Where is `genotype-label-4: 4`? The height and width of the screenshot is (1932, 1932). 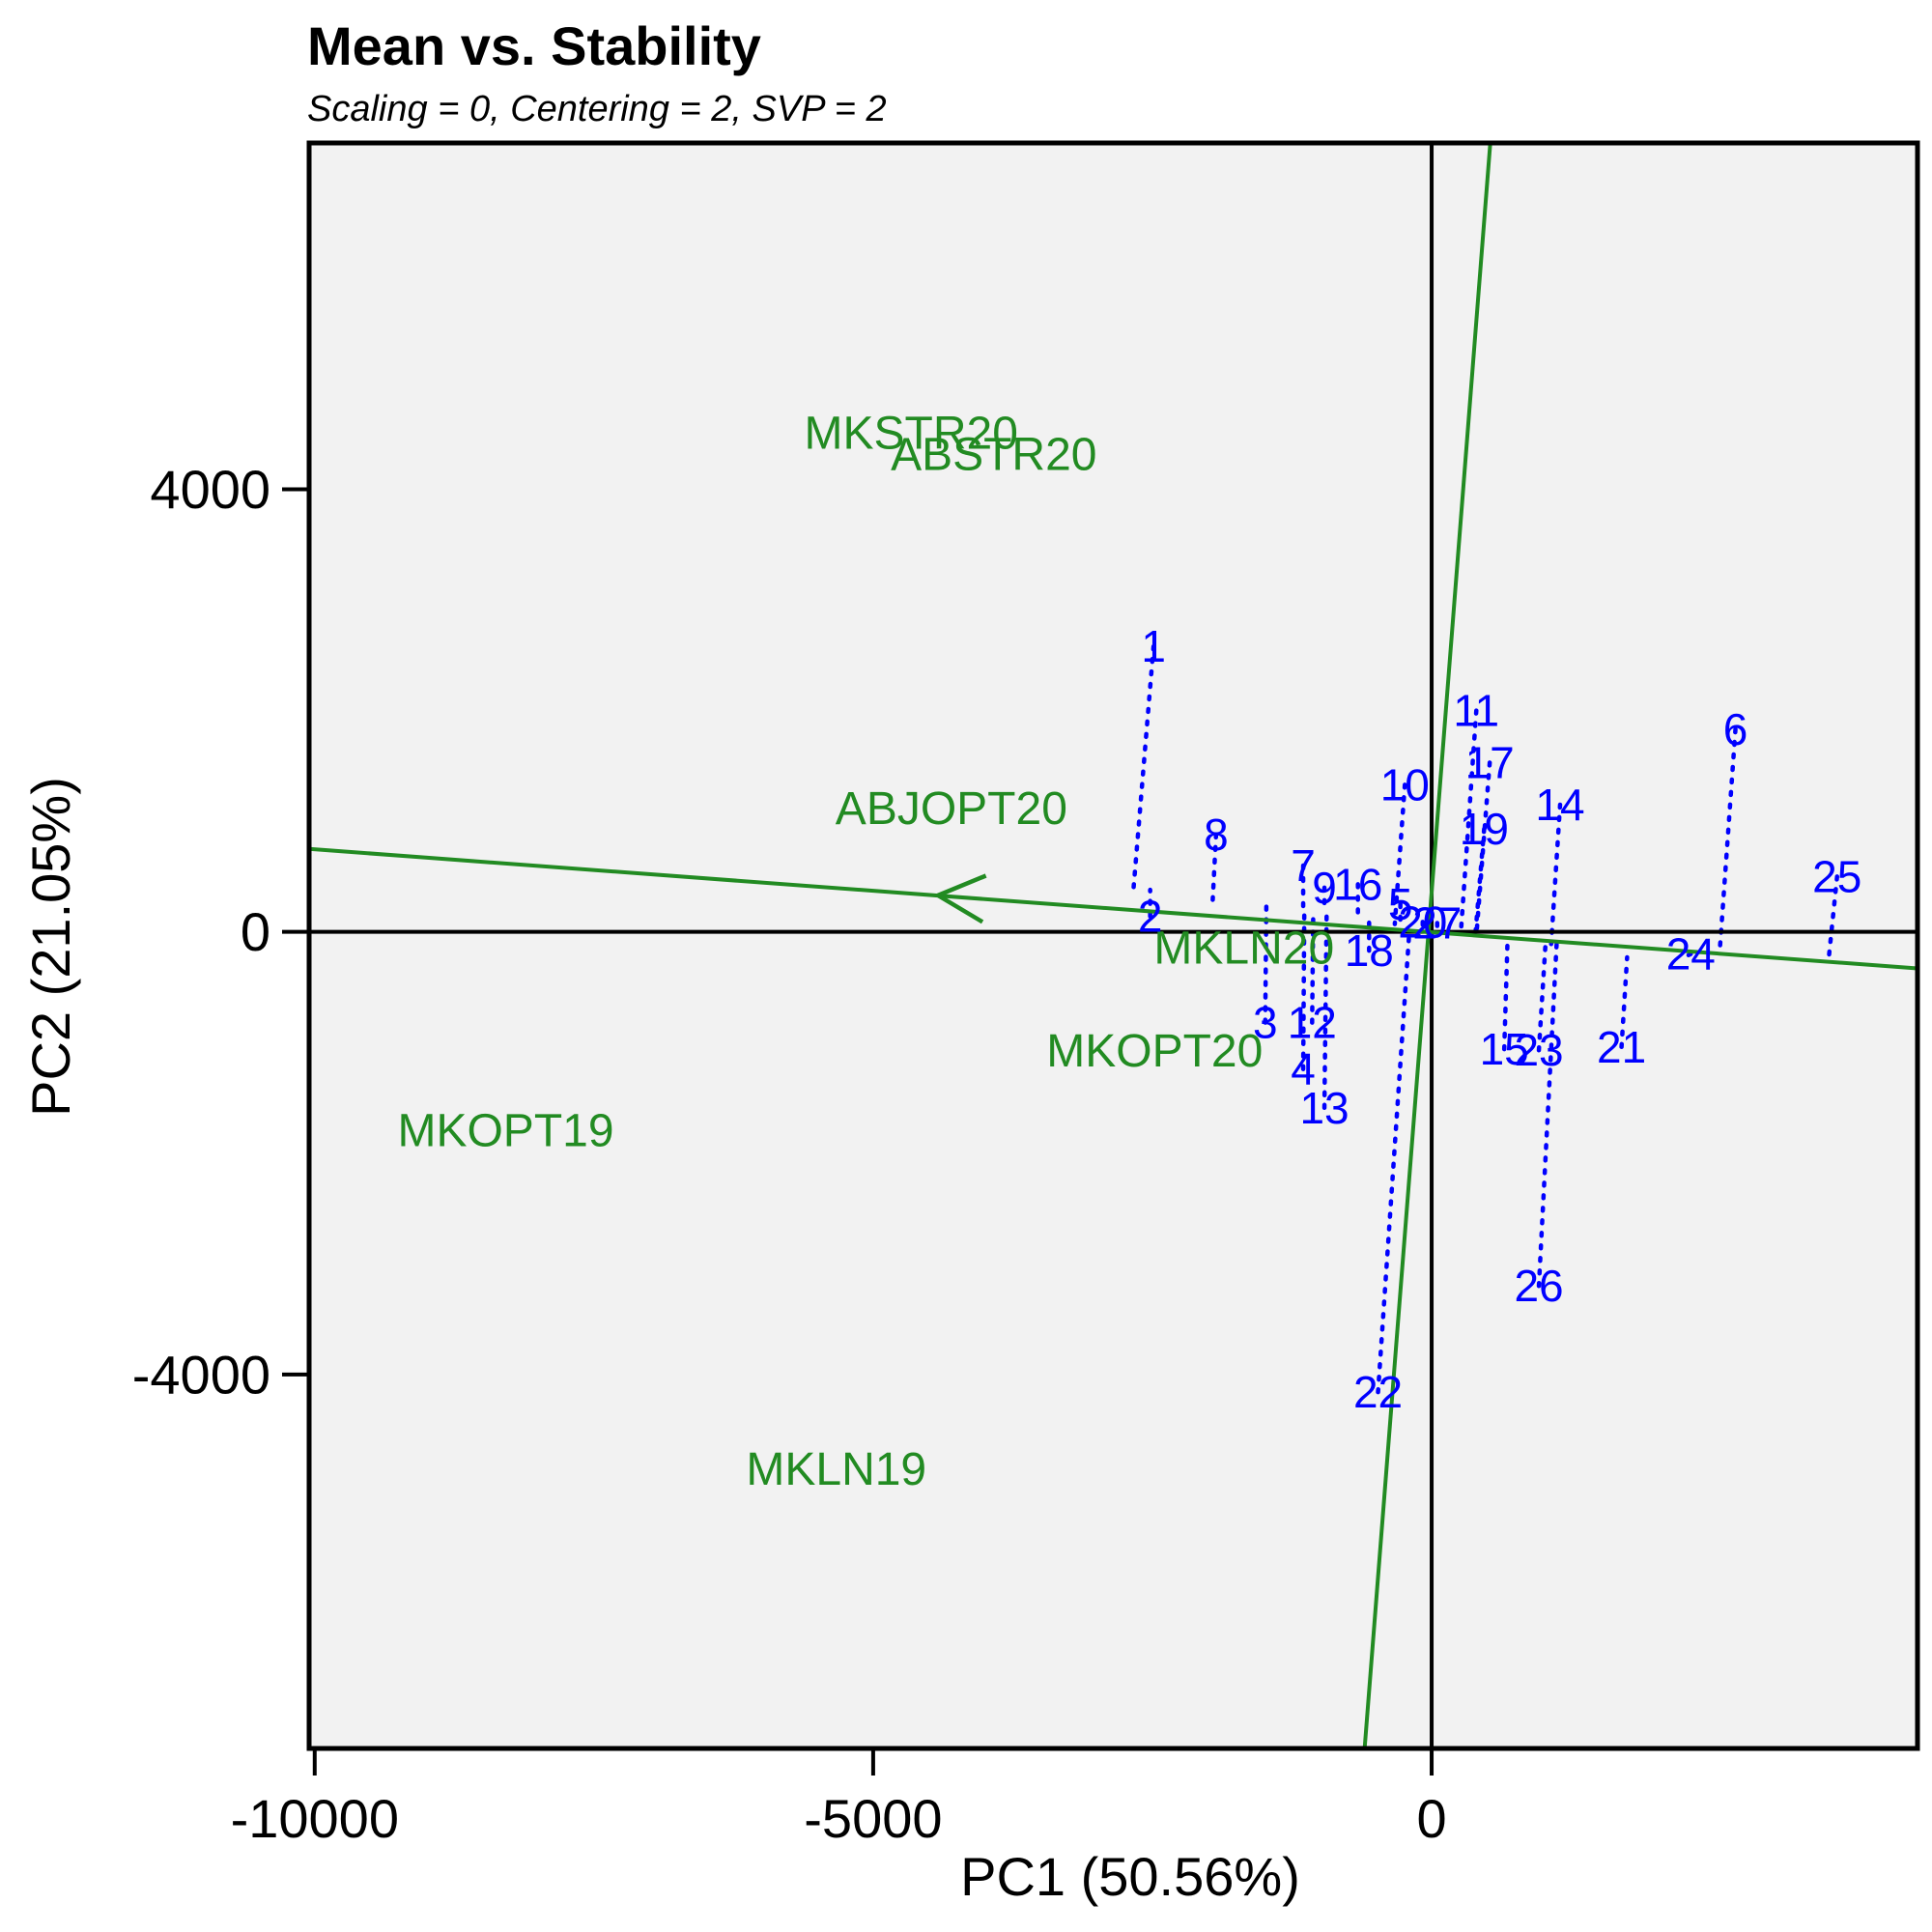
genotype-label-4: 4 is located at coordinates (1303, 1069).